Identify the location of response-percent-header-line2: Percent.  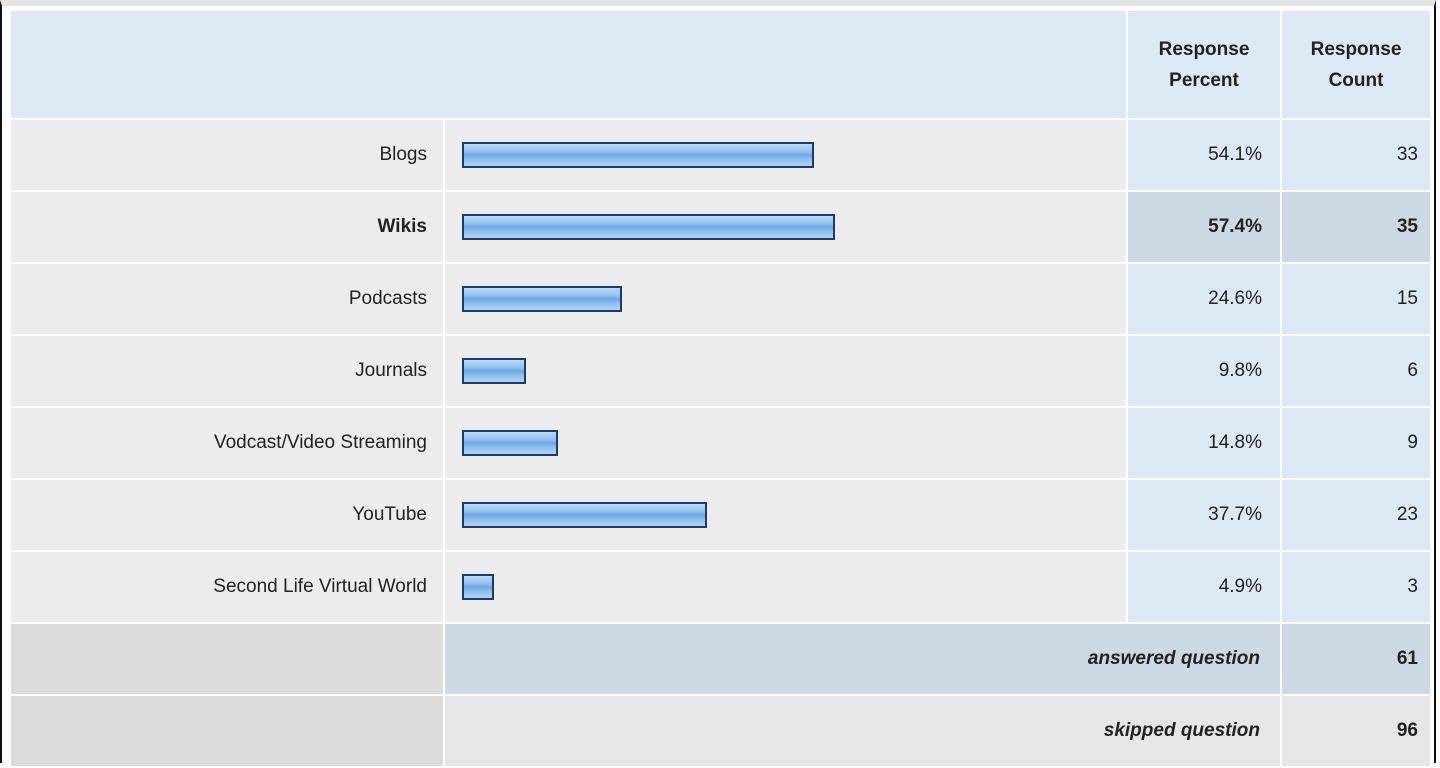
(1204, 80).